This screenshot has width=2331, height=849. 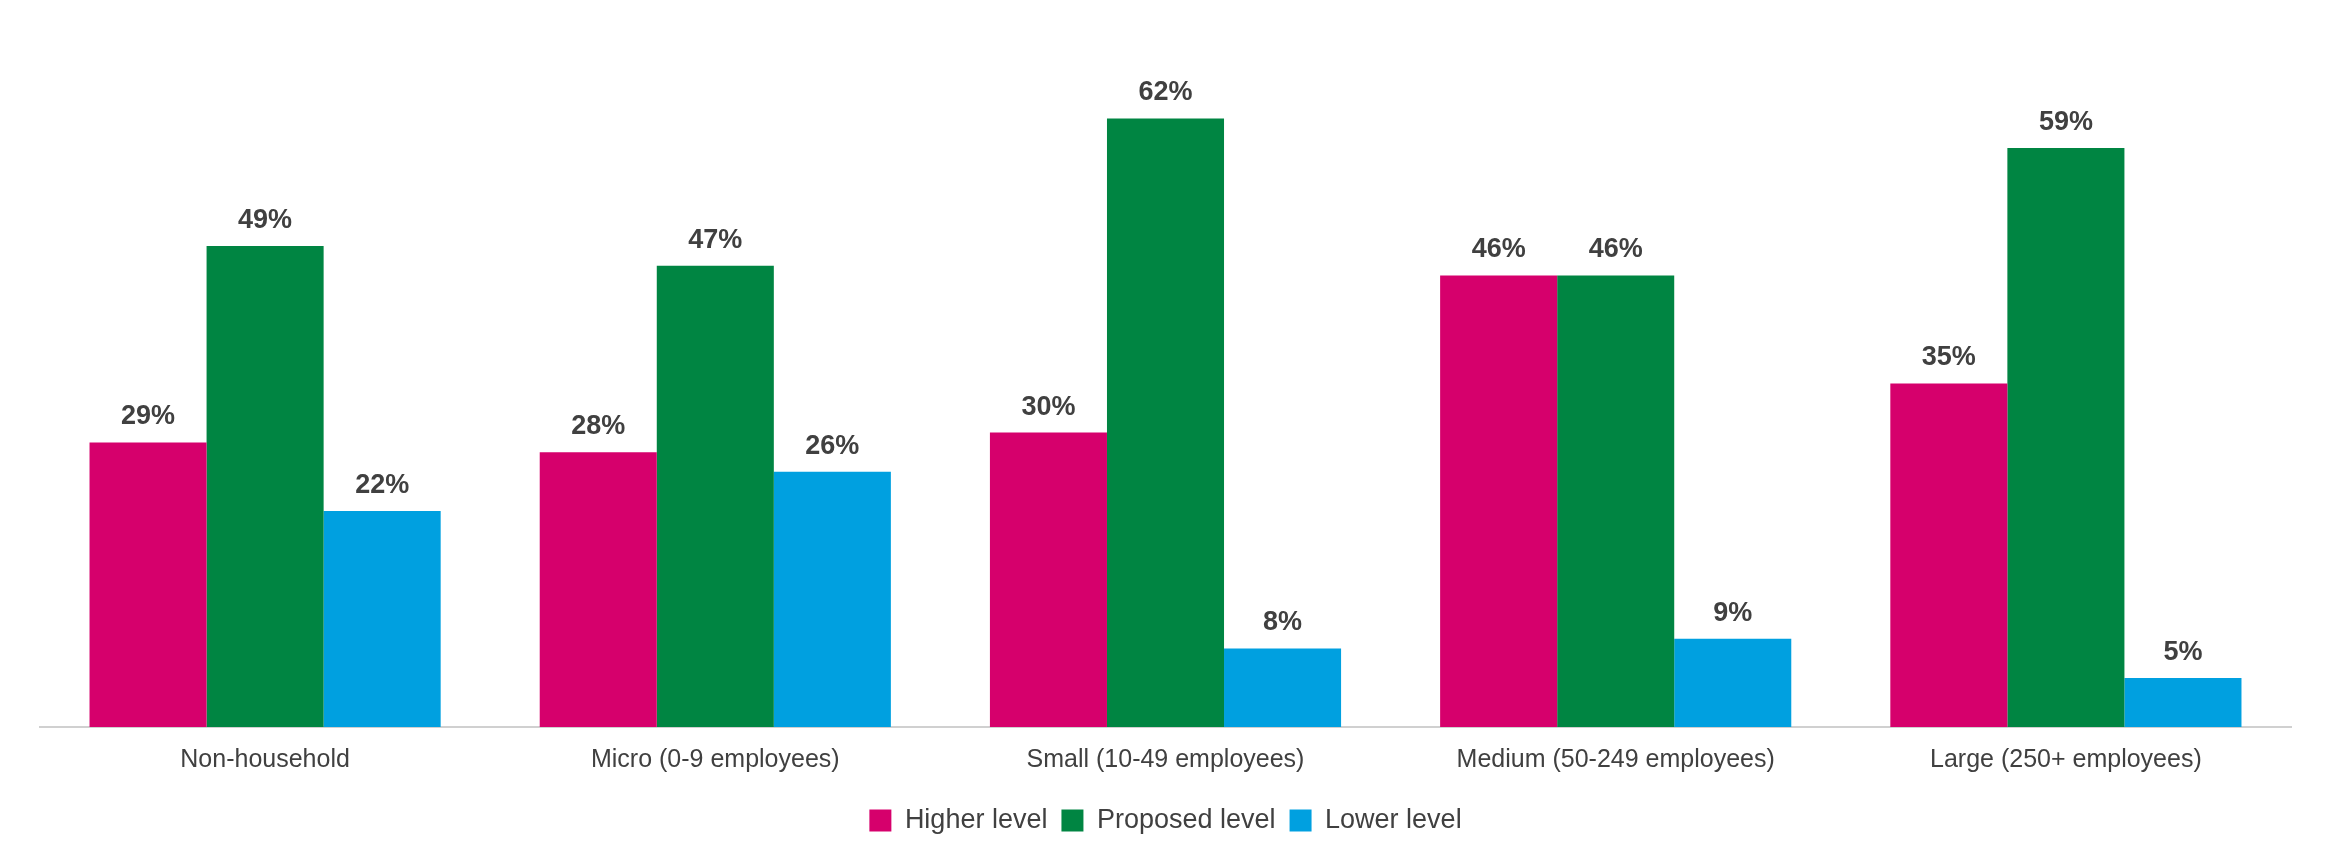 I want to click on data-label: 30%, so click(x=1048, y=405).